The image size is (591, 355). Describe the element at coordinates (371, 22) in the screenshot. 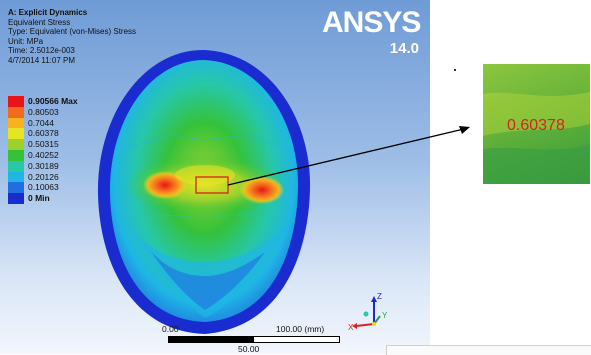

I see `logo-brand: ANSYS` at that location.